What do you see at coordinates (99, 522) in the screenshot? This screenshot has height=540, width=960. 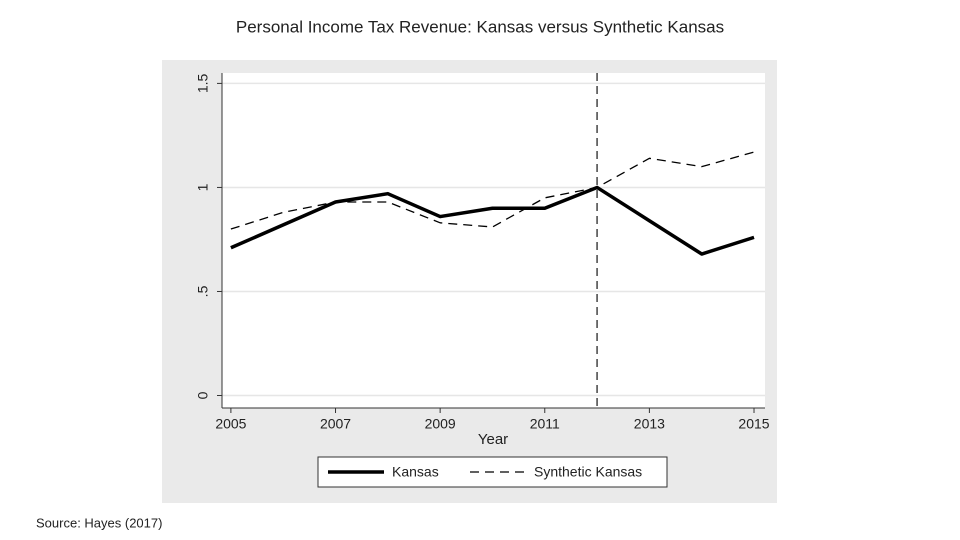 I see `source-note: Source: Hayes (2017)` at bounding box center [99, 522].